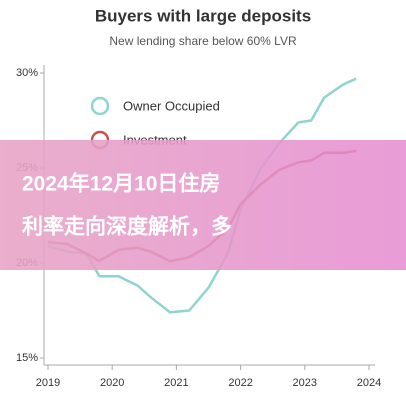  I want to click on x-tick-label: 2022, so click(240, 383).